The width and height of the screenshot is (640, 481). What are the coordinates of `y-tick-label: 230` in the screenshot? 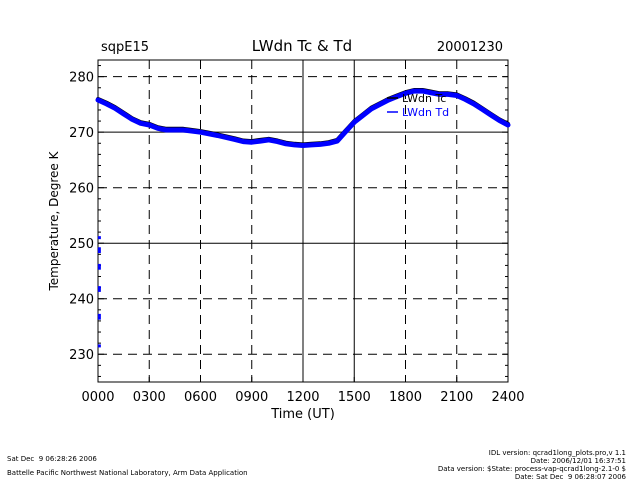 It's located at (81, 355).